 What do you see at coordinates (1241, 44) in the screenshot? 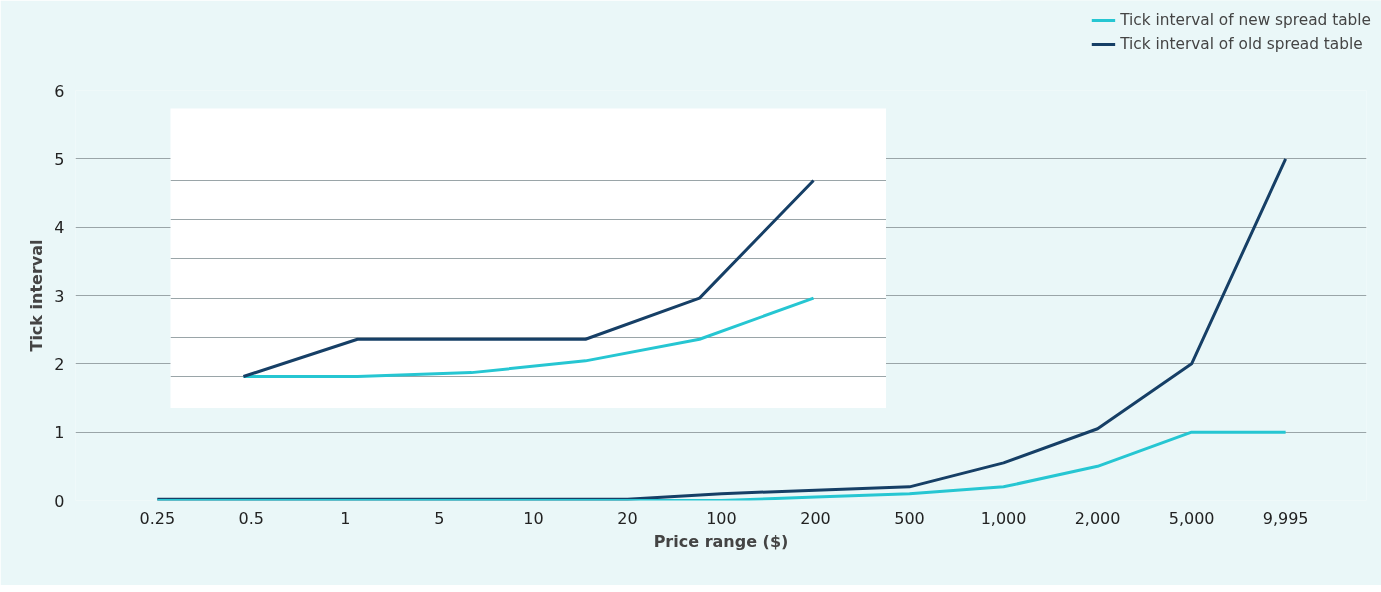
I see `legend-label: Tick interval of old spread table` at bounding box center [1241, 44].